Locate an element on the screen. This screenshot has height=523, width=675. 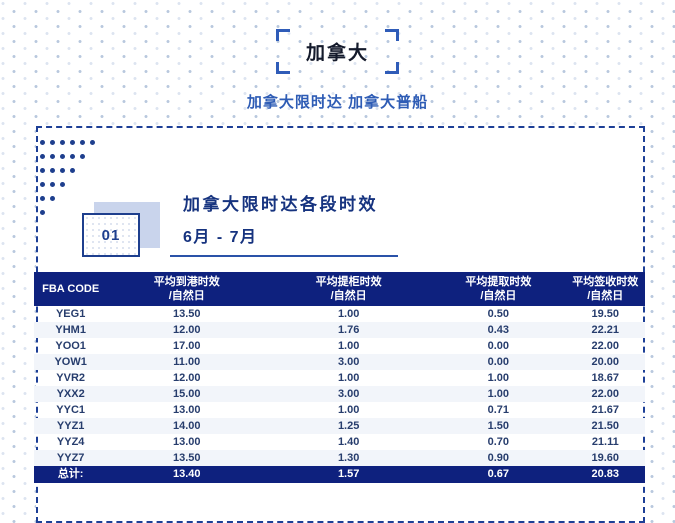
fba-code-cell: YXX2 is located at coordinates (70, 394).